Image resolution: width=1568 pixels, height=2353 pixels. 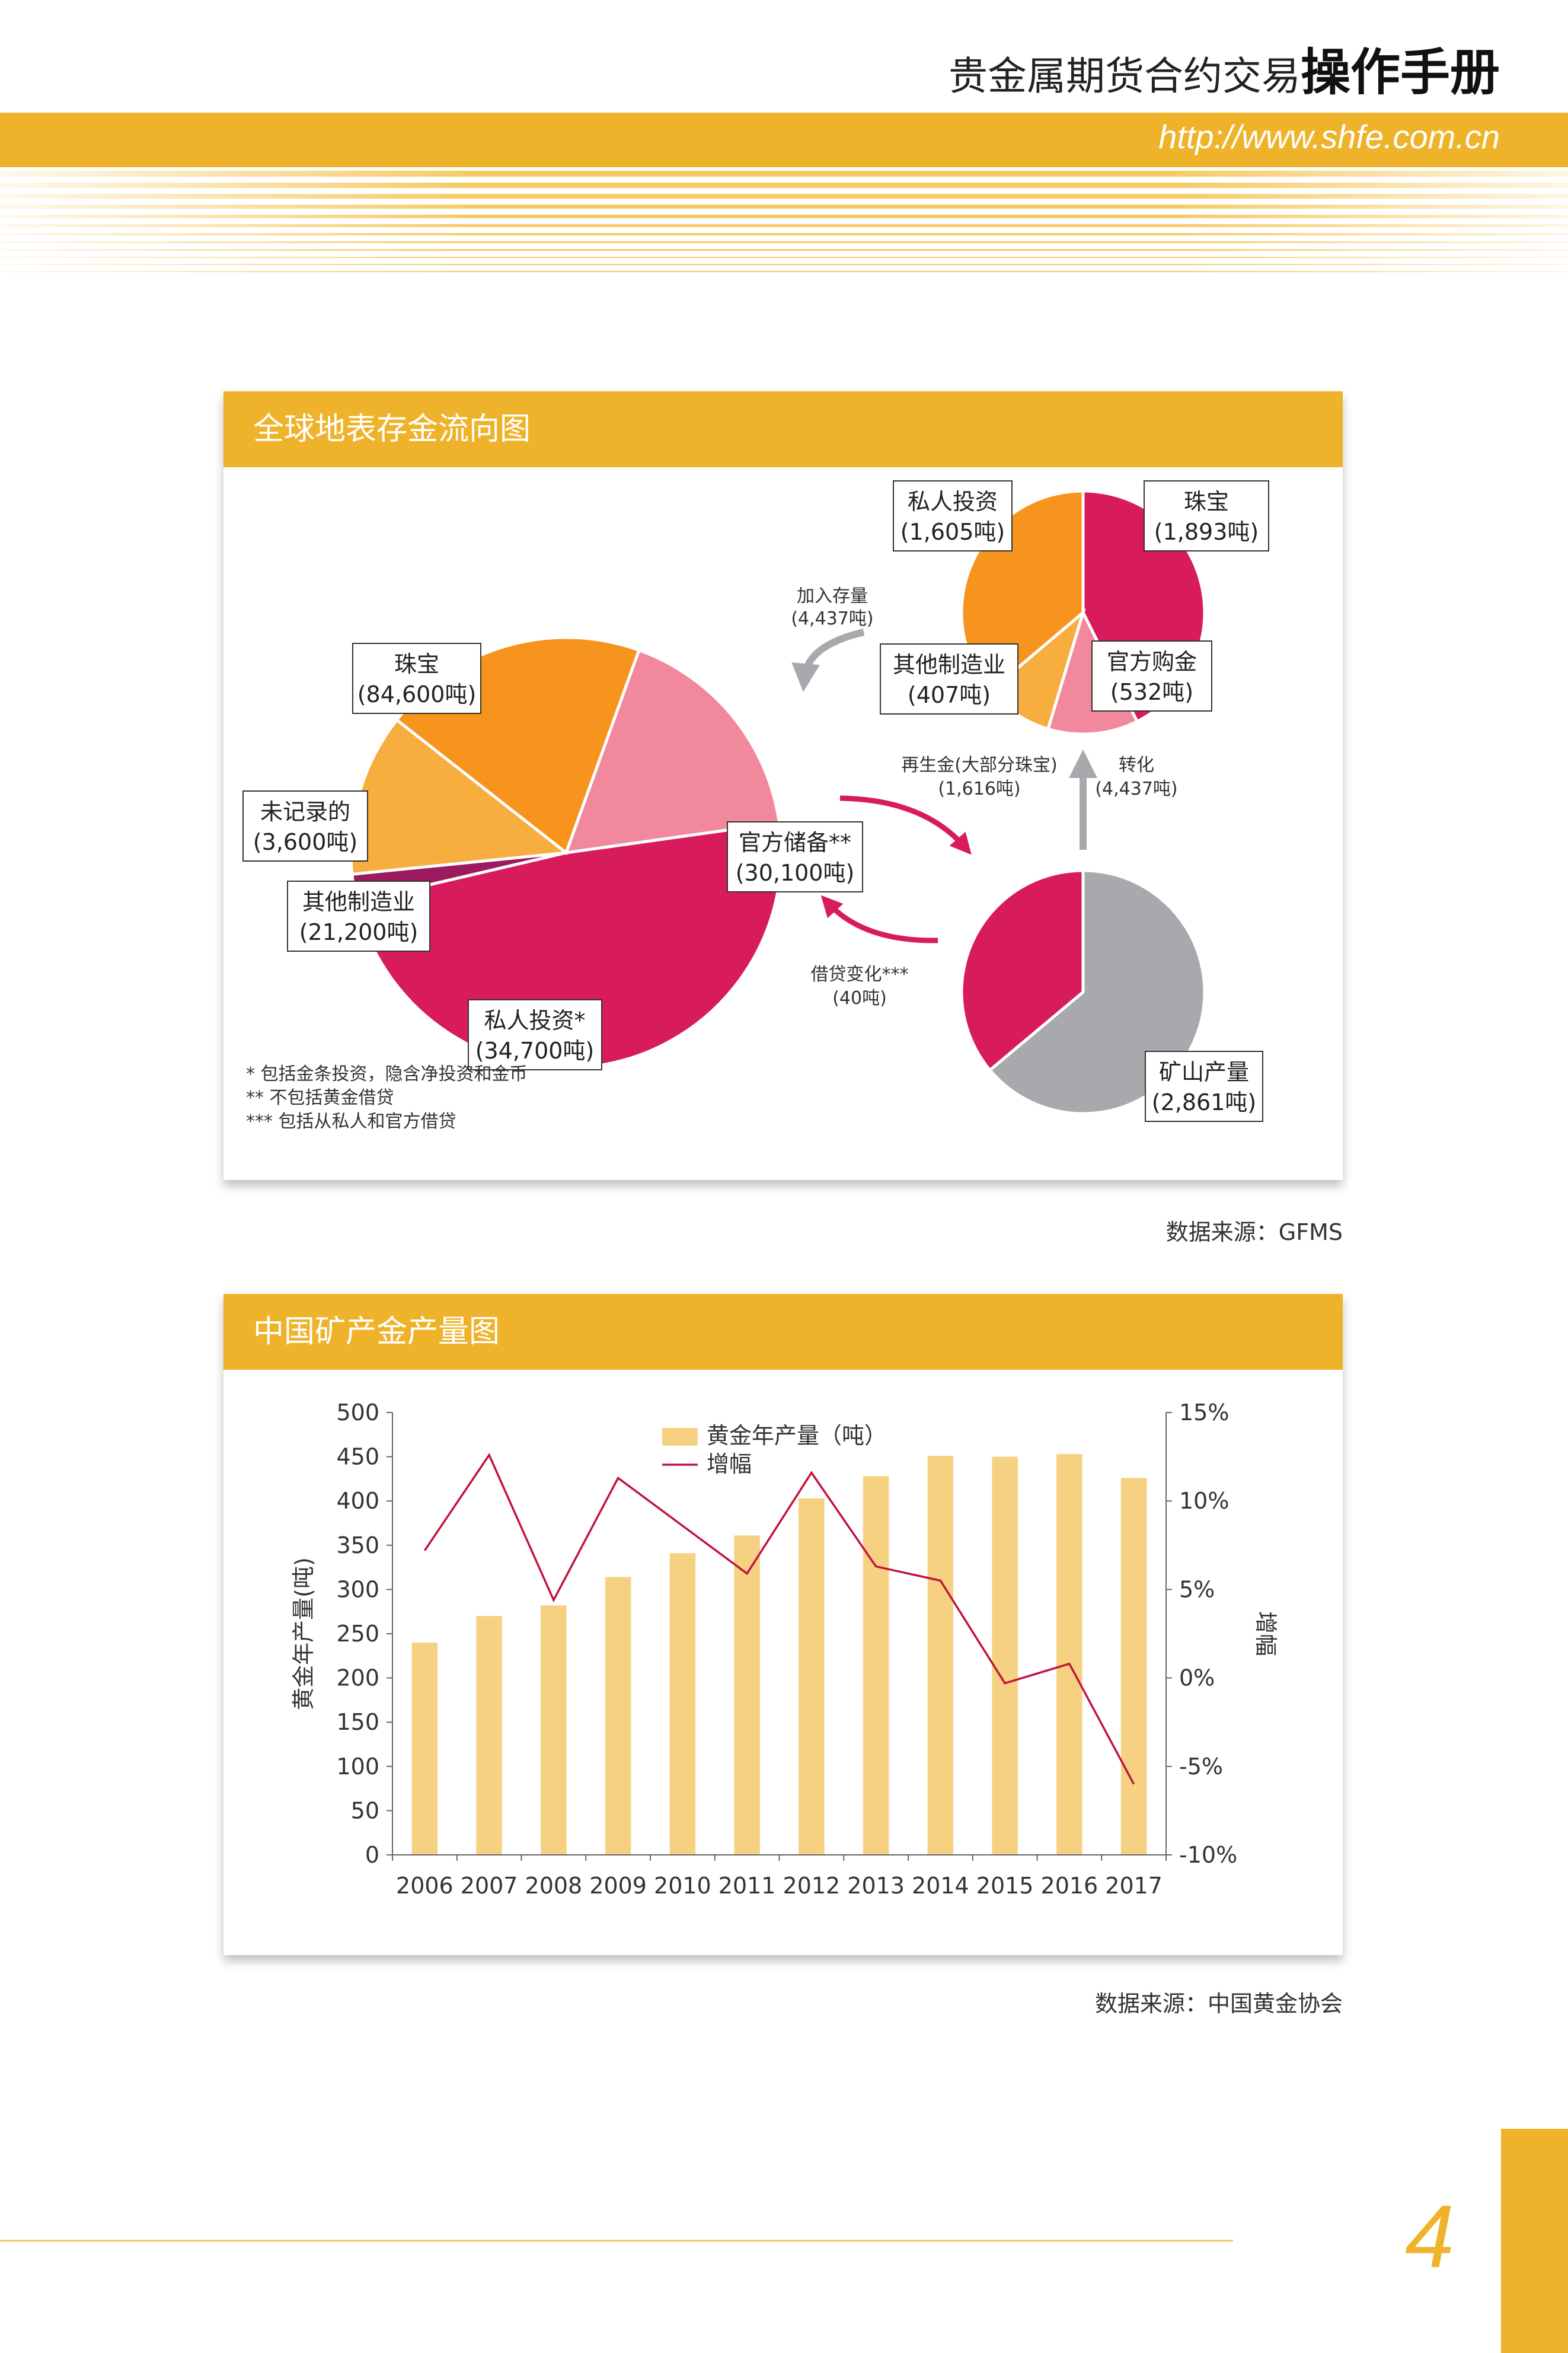 I want to click on label-jewelry: 珠宝 (84,600吨), so click(x=416, y=678).